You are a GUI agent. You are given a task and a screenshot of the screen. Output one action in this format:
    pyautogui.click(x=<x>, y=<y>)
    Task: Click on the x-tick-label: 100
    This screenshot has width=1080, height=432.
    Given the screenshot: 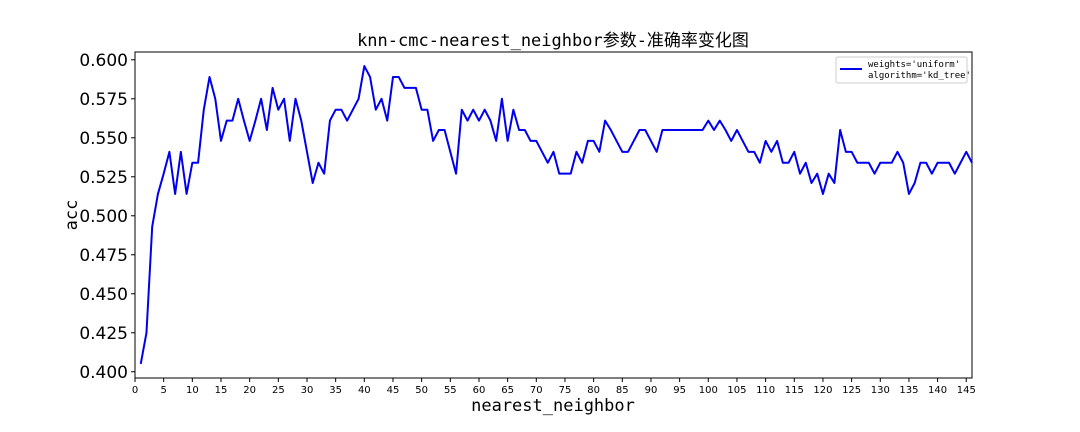 What is the action you would take?
    pyautogui.click(x=708, y=390)
    